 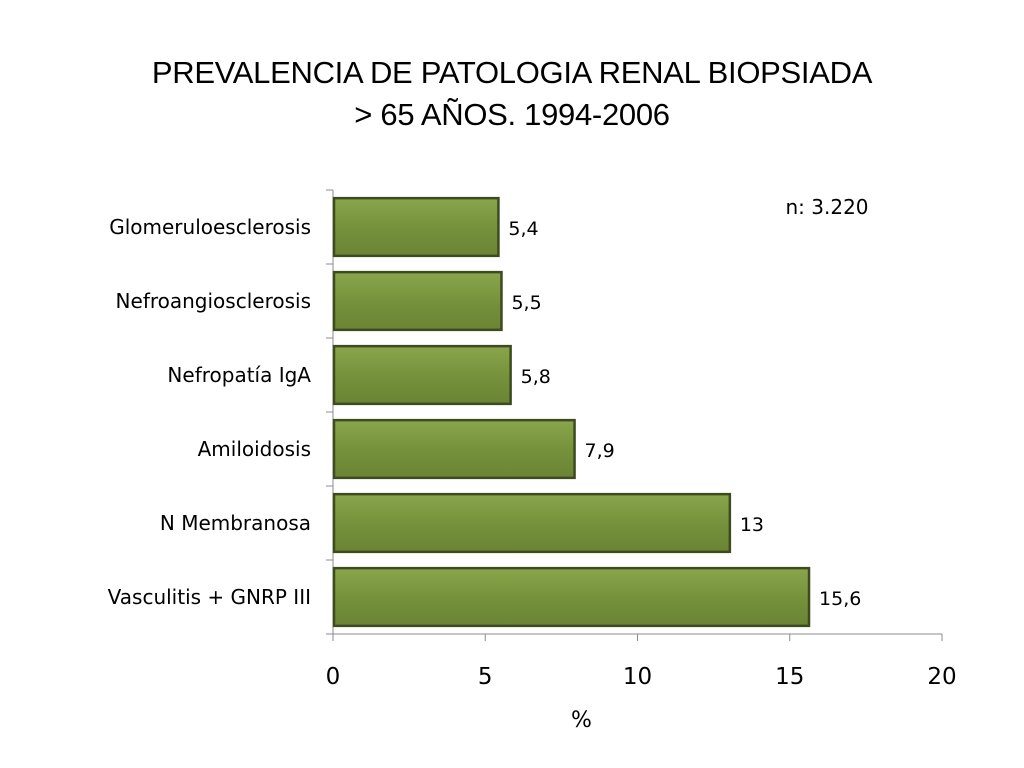 I want to click on chart-title-line-2: > 65 AÑOS. 1994-2006, so click(x=512, y=114).